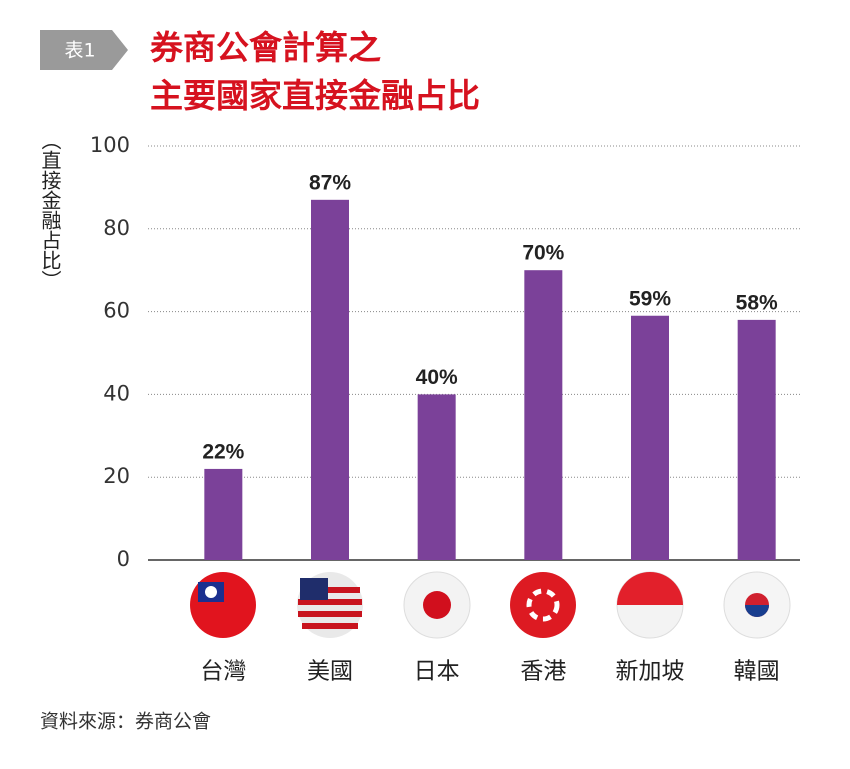  Describe the element at coordinates (315, 95) in the screenshot. I see `chart-title: 主要國家直接金融占比` at that location.